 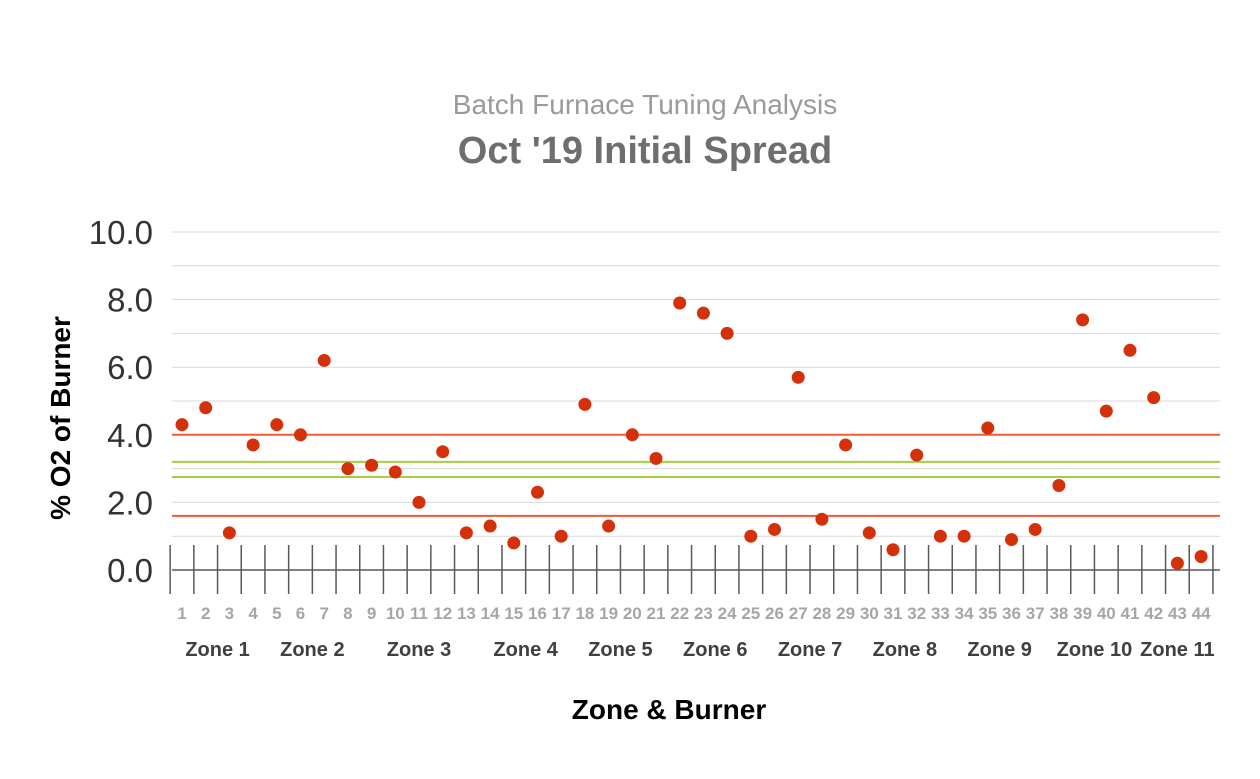 I want to click on x-tick-label: 27, so click(x=798, y=613).